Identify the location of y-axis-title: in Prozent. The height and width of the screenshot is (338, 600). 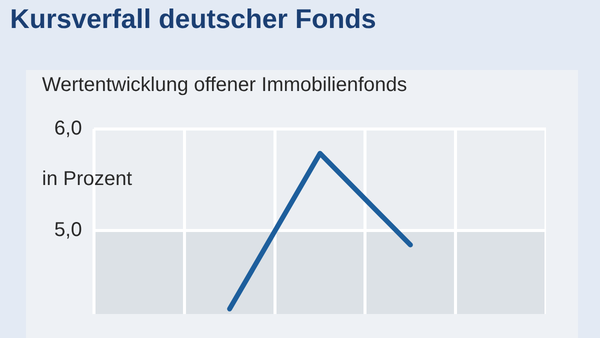
(87, 179).